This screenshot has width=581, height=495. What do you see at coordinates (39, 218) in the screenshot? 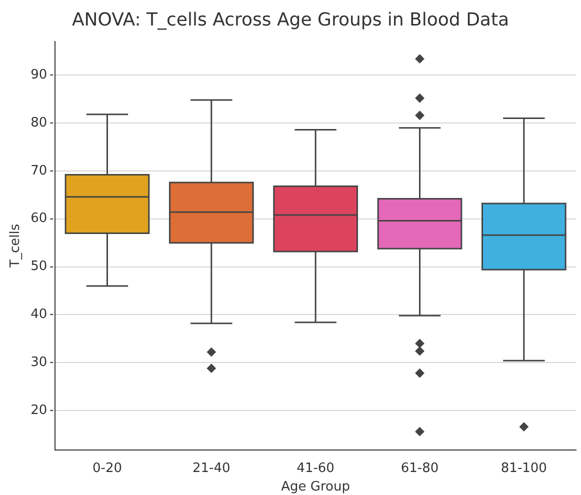
I see `y-tick-label: 60` at bounding box center [39, 218].